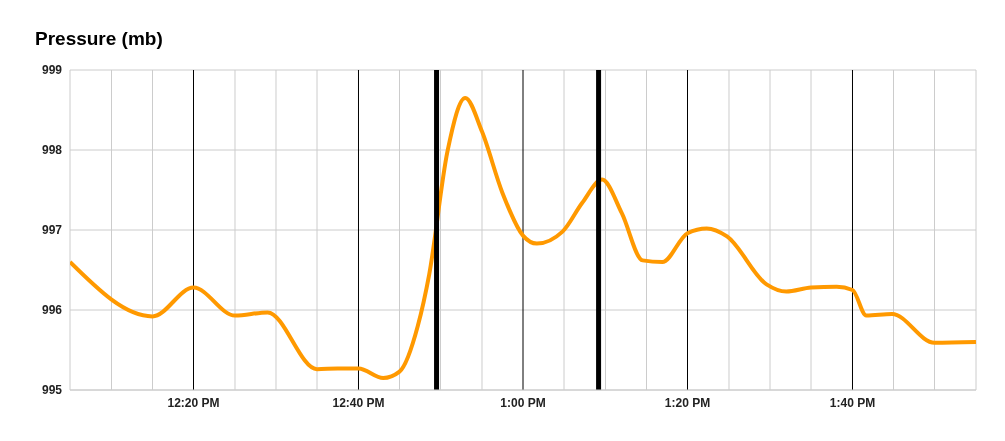 This screenshot has width=1005, height=441. Describe the element at coordinates (52, 70) in the screenshot. I see `y-tick-label: 999` at that location.